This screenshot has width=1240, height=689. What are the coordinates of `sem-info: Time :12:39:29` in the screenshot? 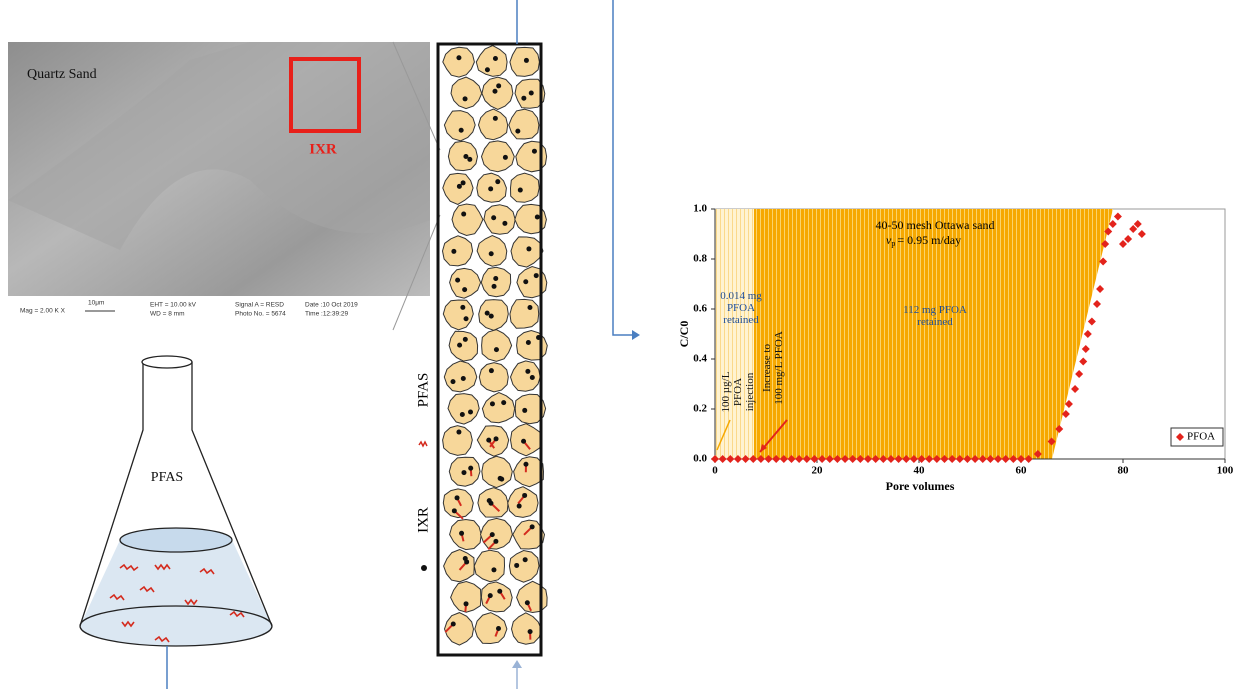 It's located at (327, 314).